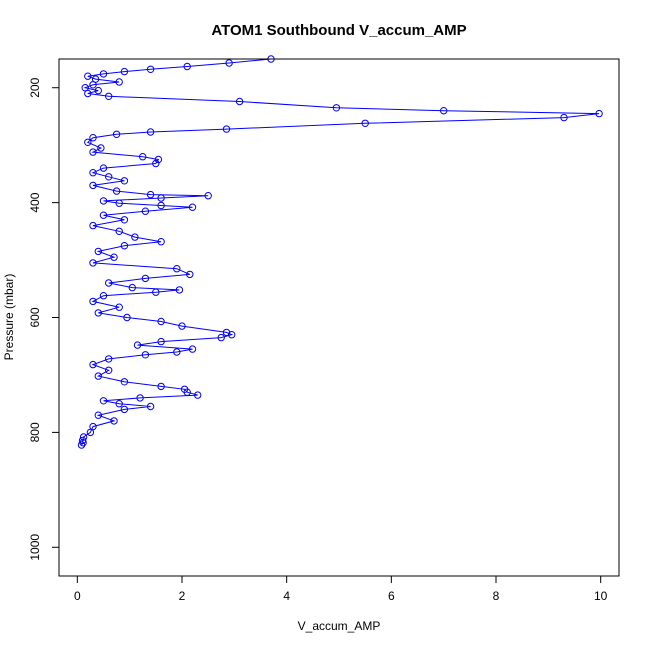 The width and height of the screenshot is (650, 650). Describe the element at coordinates (496, 596) in the screenshot. I see `x-tick-label: 8` at that location.